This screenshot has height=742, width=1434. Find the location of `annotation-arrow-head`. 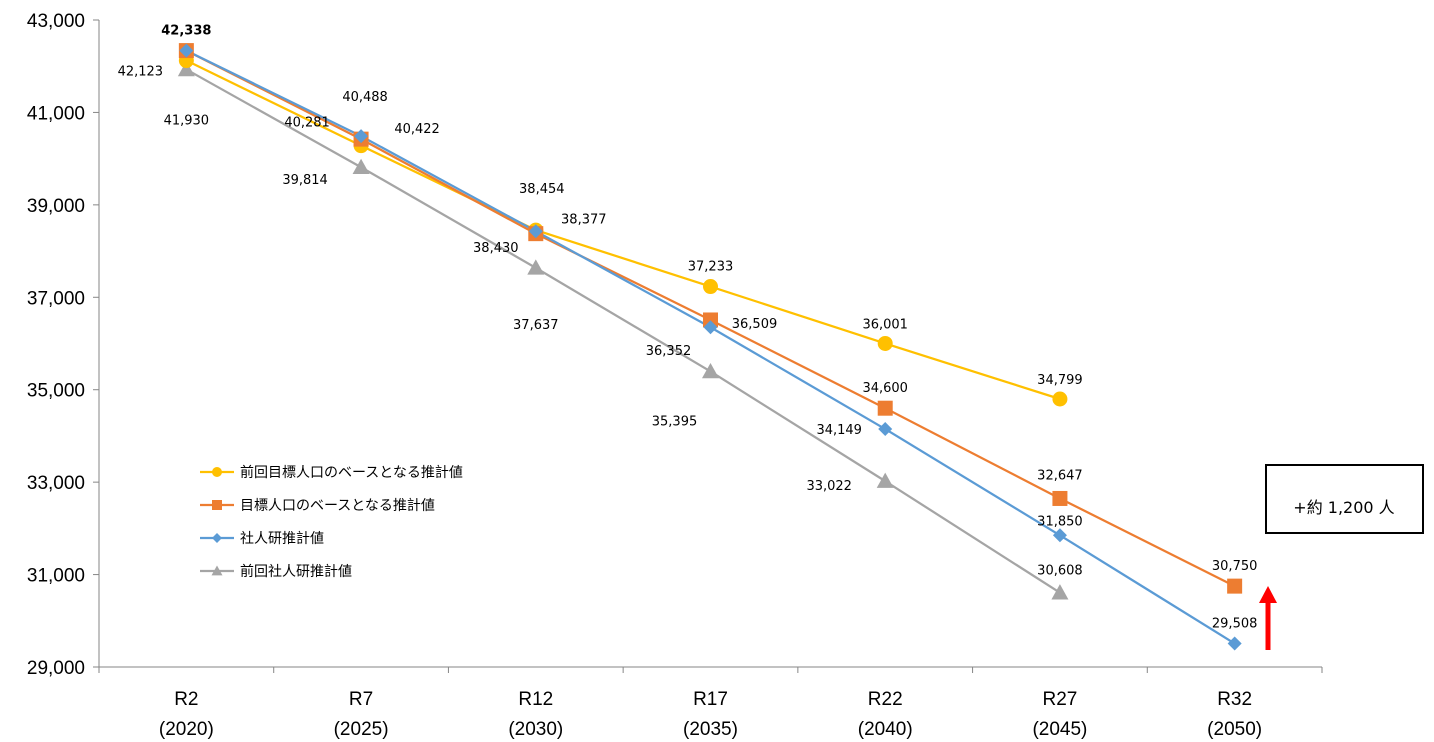

annotation-arrow-head is located at coordinates (1268, 594).